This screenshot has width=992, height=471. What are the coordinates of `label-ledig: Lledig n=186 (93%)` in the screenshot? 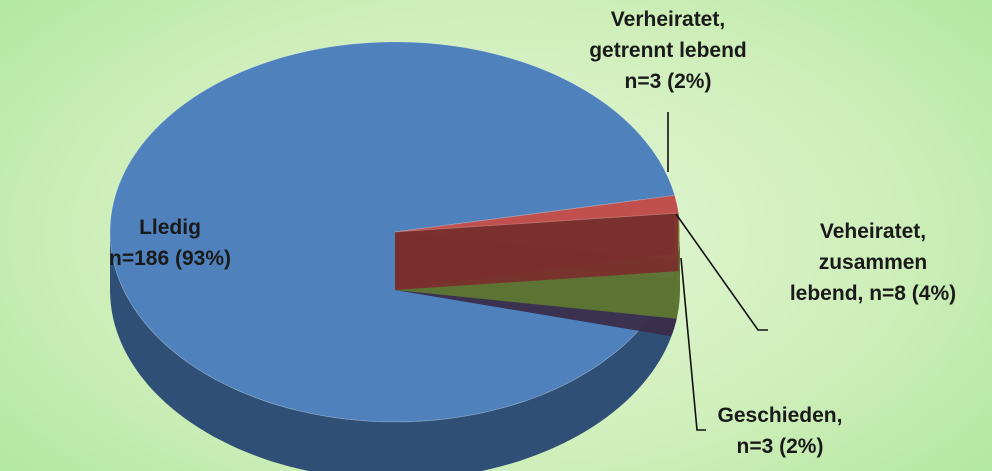 It's located at (170, 243).